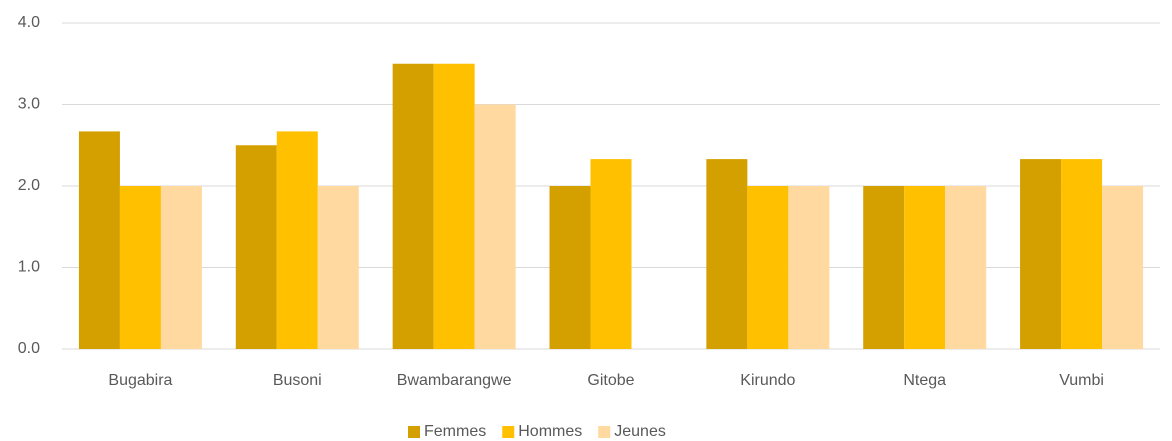  I want to click on x-tick-label: Vumbi, so click(1081, 380).